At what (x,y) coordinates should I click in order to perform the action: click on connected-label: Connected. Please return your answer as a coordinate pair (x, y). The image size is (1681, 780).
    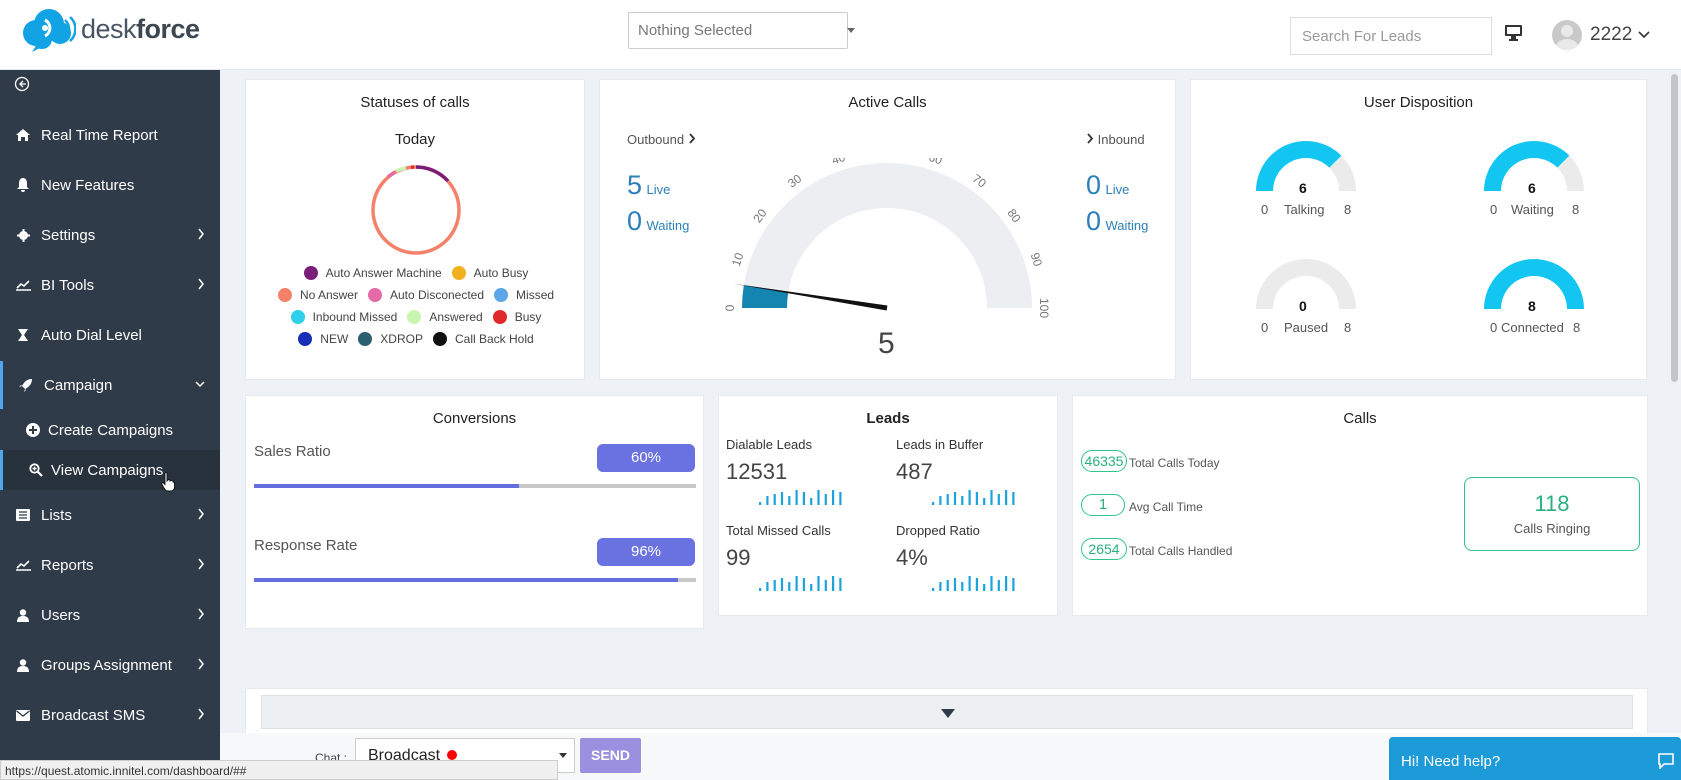
    Looking at the image, I should click on (1532, 327).